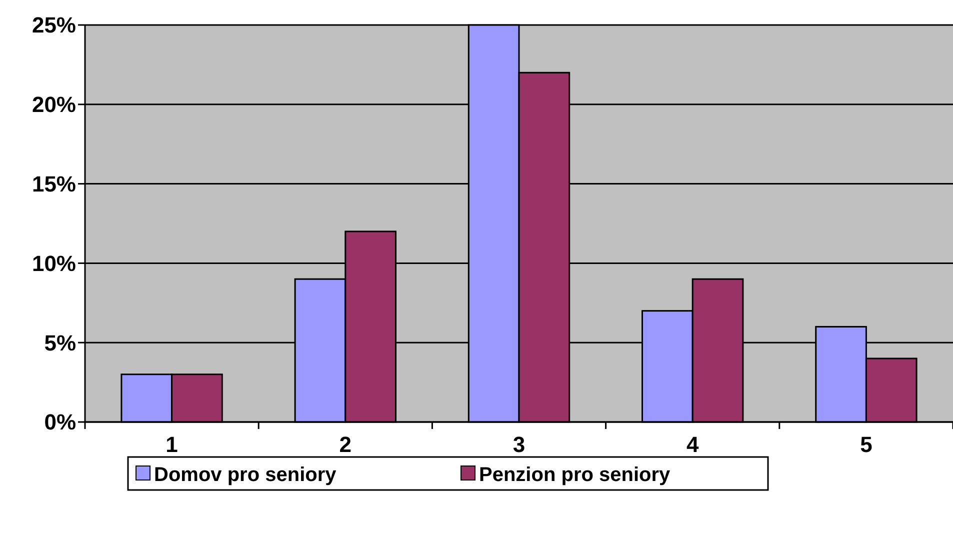  I want to click on y-tick-label: 5%, so click(60, 343).